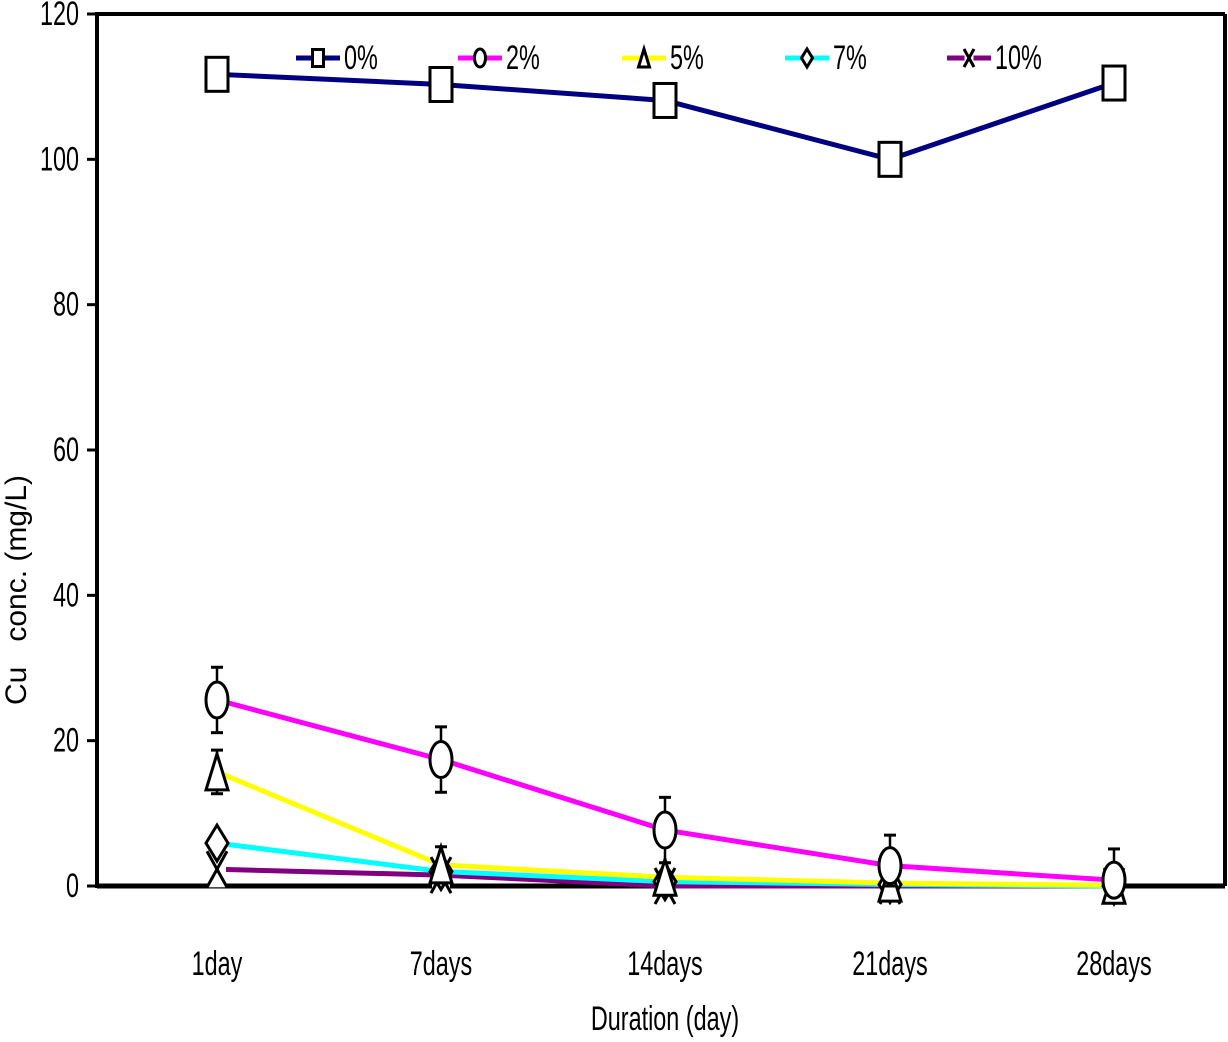 The height and width of the screenshot is (1042, 1228). Describe the element at coordinates (441, 964) in the screenshot. I see `x-tick-label: 7days` at that location.